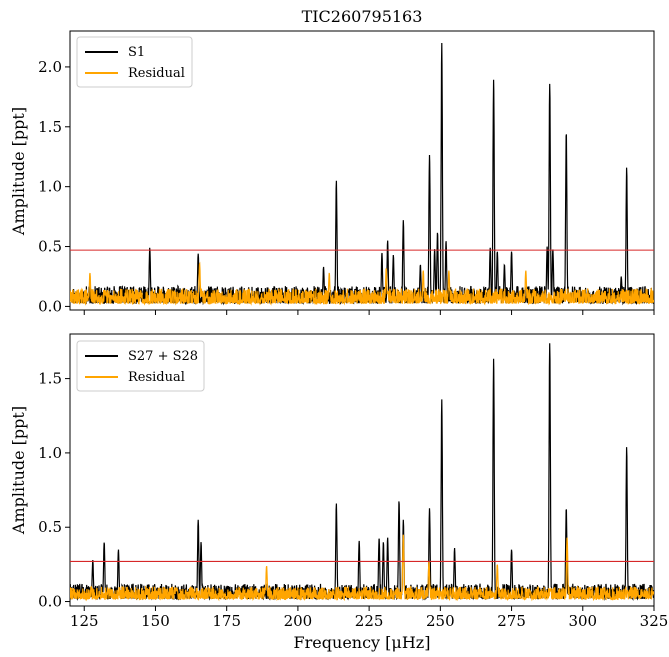  What do you see at coordinates (50, 67) in the screenshot?
I see `y-tick-label: 2.0` at bounding box center [50, 67].